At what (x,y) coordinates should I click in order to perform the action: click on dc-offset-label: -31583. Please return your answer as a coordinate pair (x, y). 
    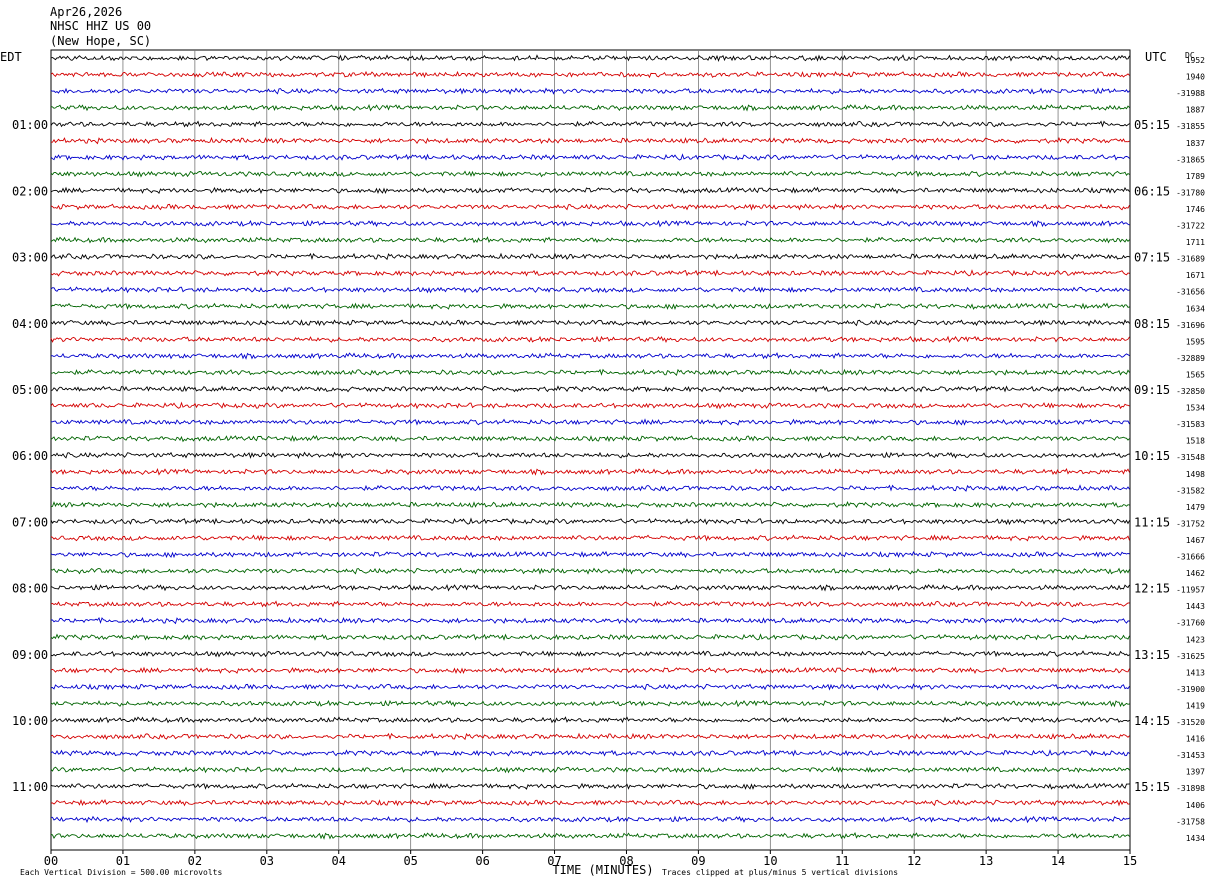
    Looking at the image, I should click on (1190, 424).